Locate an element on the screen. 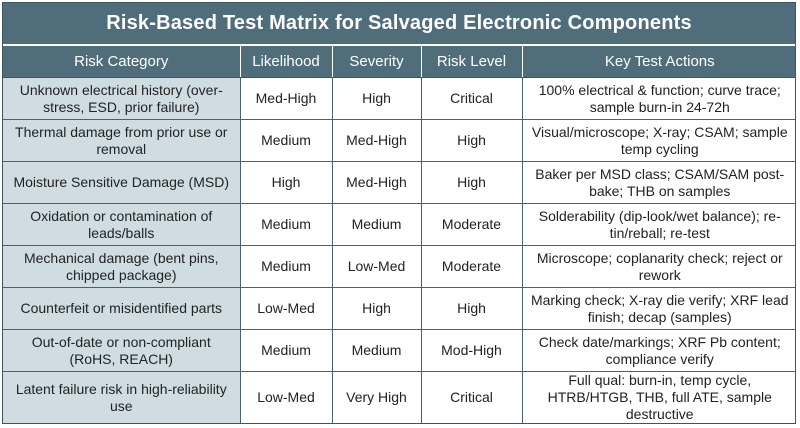 This screenshot has height=428, width=800. header-severity: Severity is located at coordinates (376, 62).